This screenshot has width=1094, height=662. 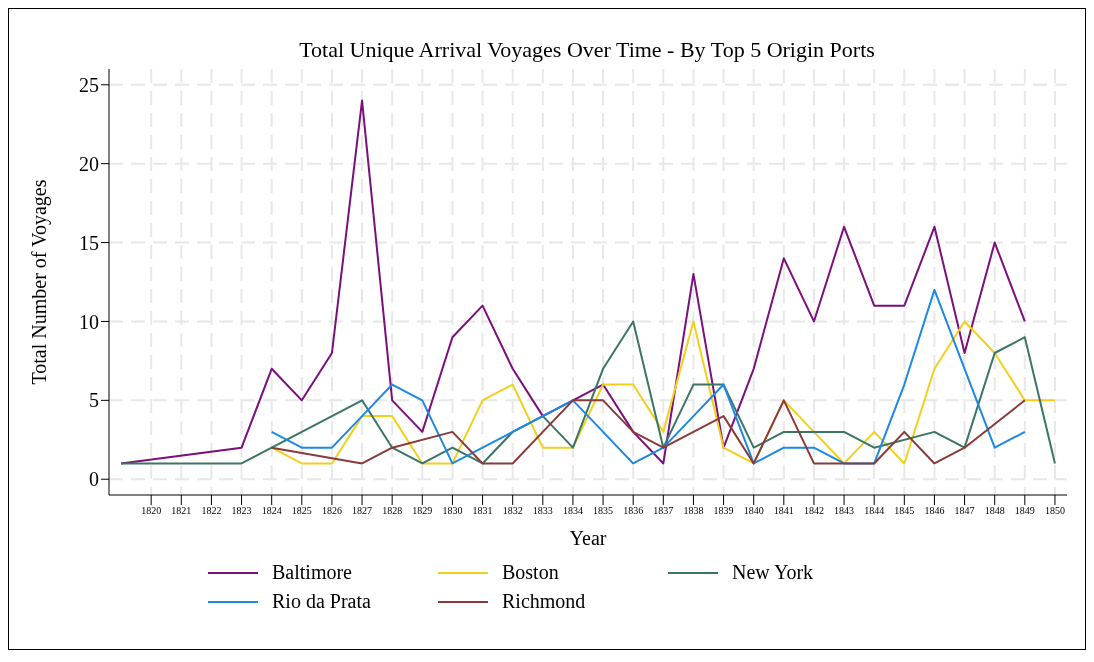 What do you see at coordinates (1024, 511) in the screenshot?
I see `x-tick-label: 1849` at bounding box center [1024, 511].